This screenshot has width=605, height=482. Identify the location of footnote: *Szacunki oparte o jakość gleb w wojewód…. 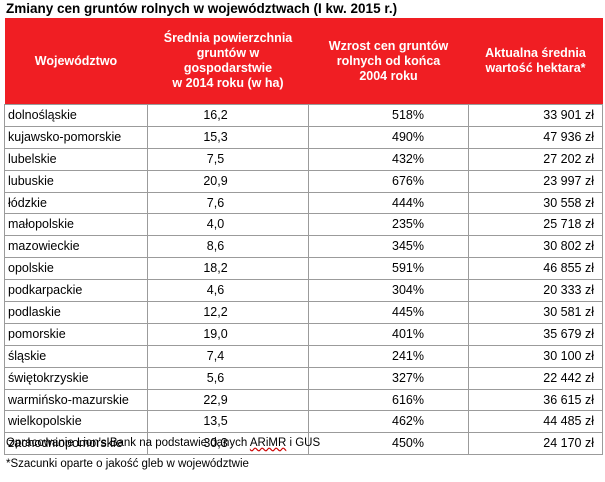
(127, 464).